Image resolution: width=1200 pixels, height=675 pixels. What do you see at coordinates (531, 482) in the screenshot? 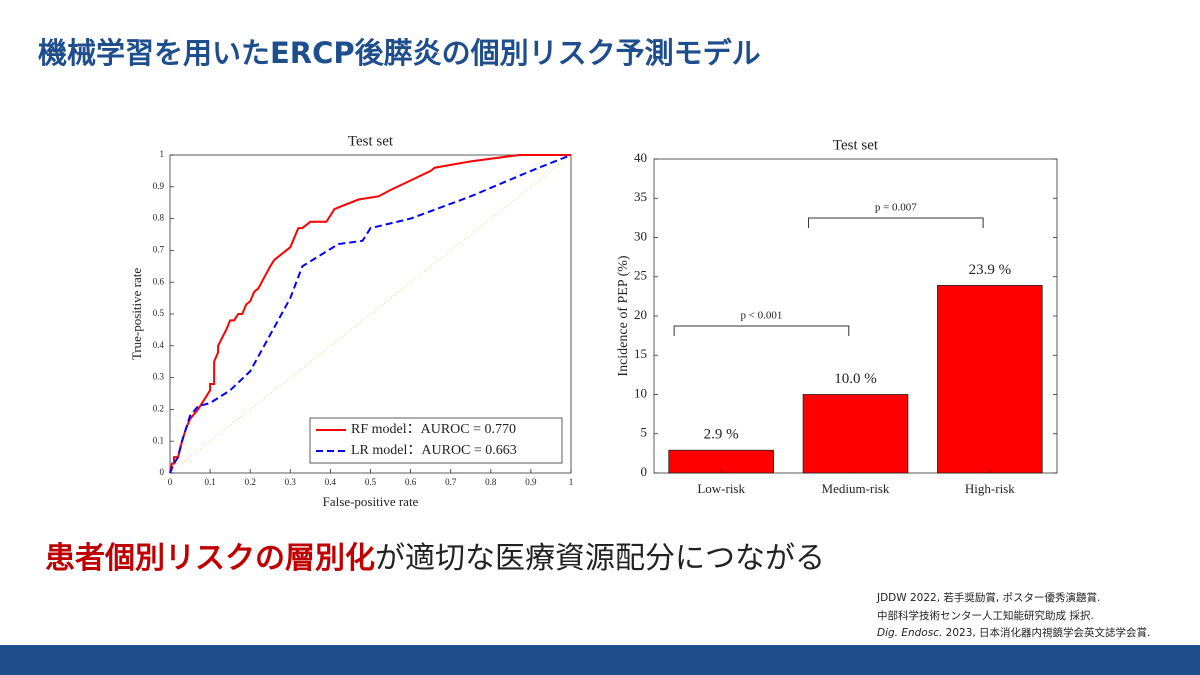
I see `x-tick-label: 0.9` at bounding box center [531, 482].